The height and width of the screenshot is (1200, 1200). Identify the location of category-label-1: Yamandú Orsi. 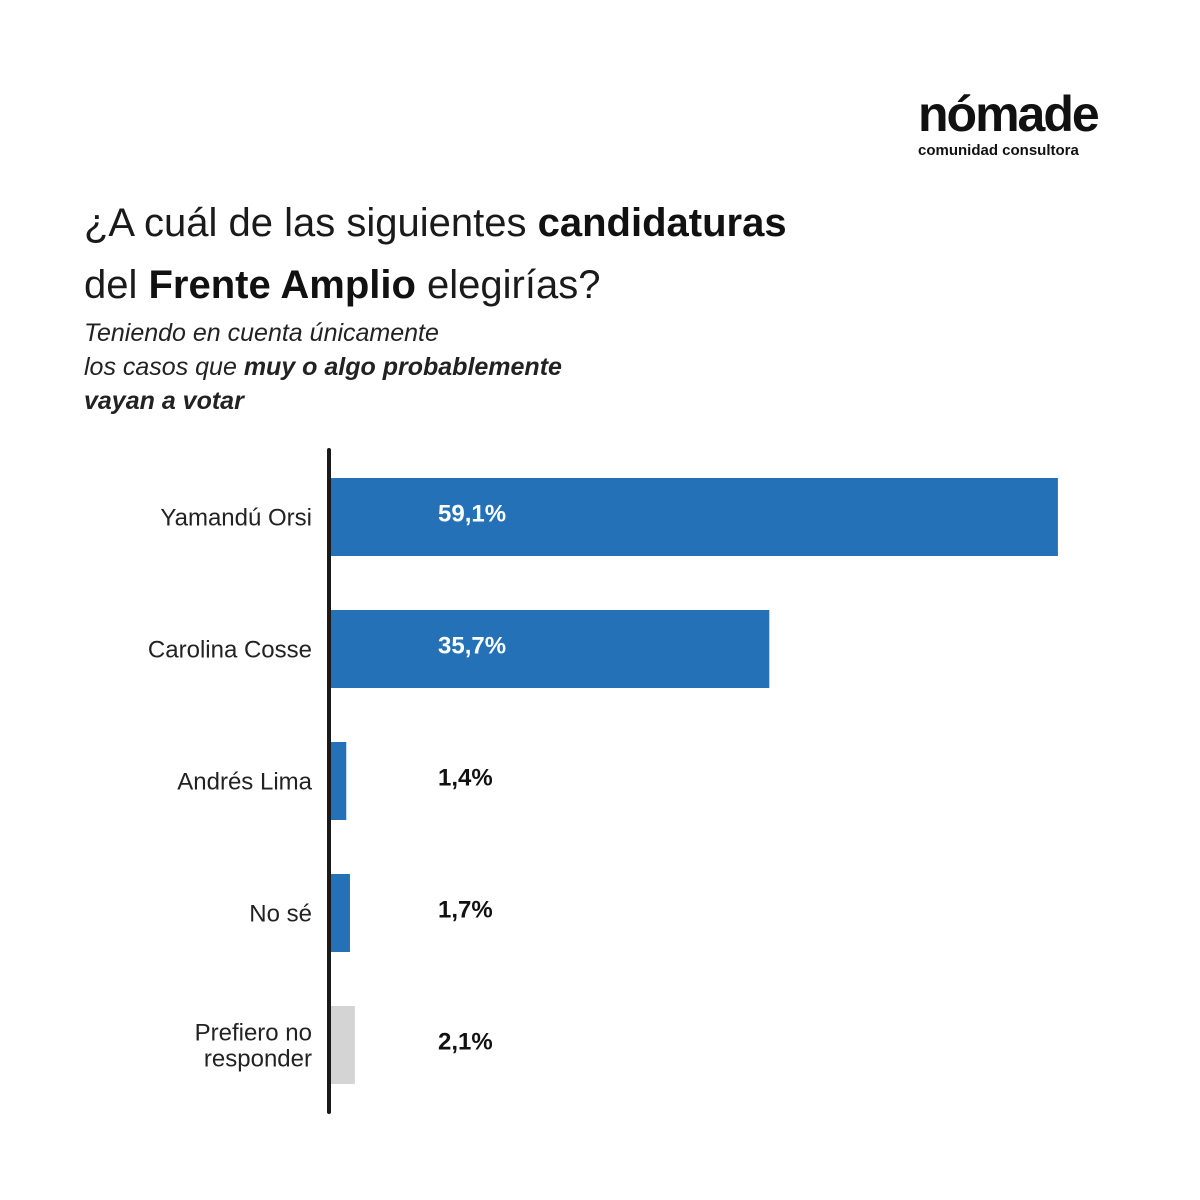
(236, 517).